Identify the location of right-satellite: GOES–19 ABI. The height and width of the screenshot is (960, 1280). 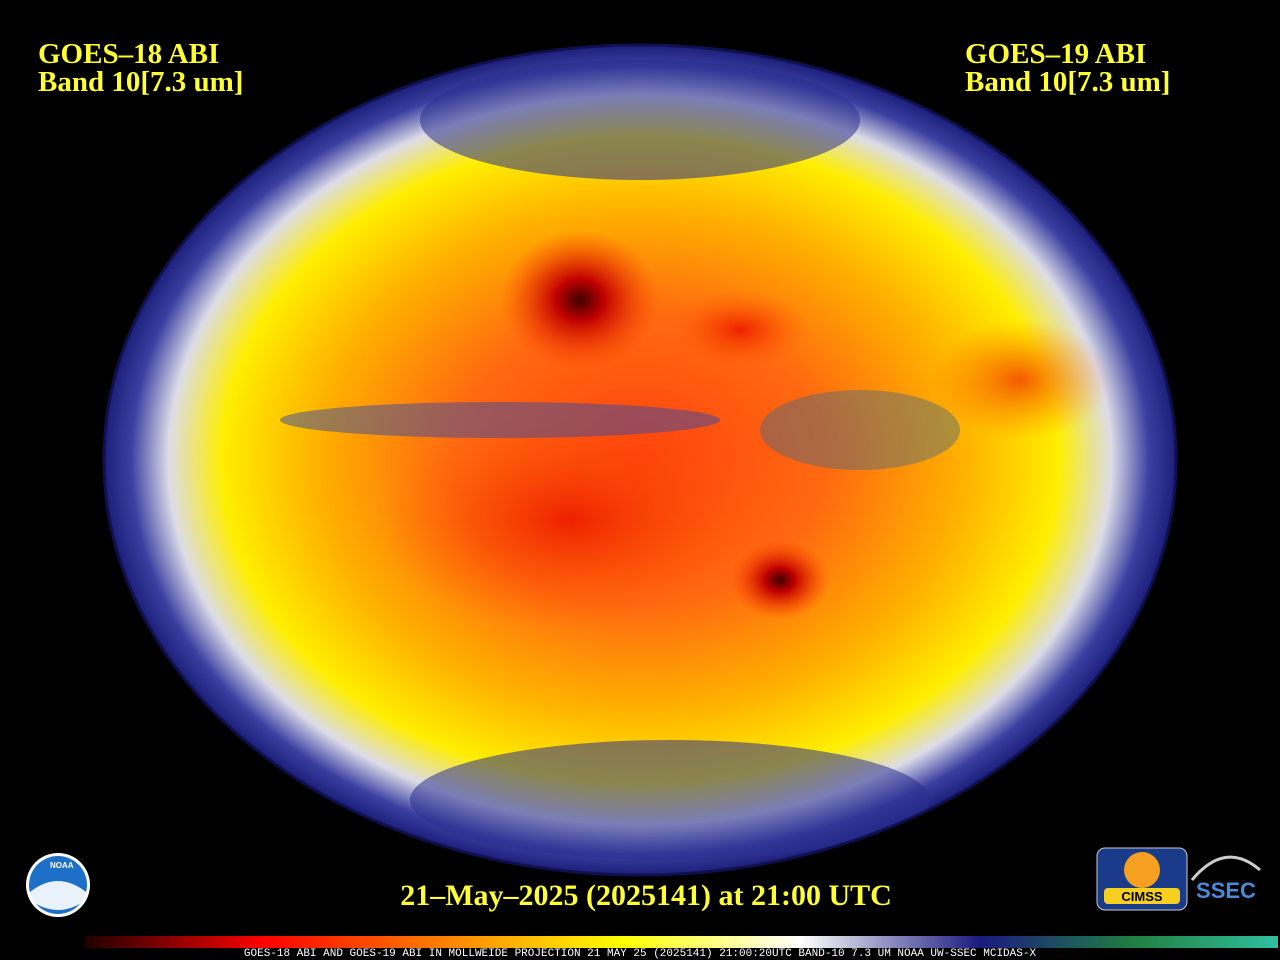
(1055, 54).